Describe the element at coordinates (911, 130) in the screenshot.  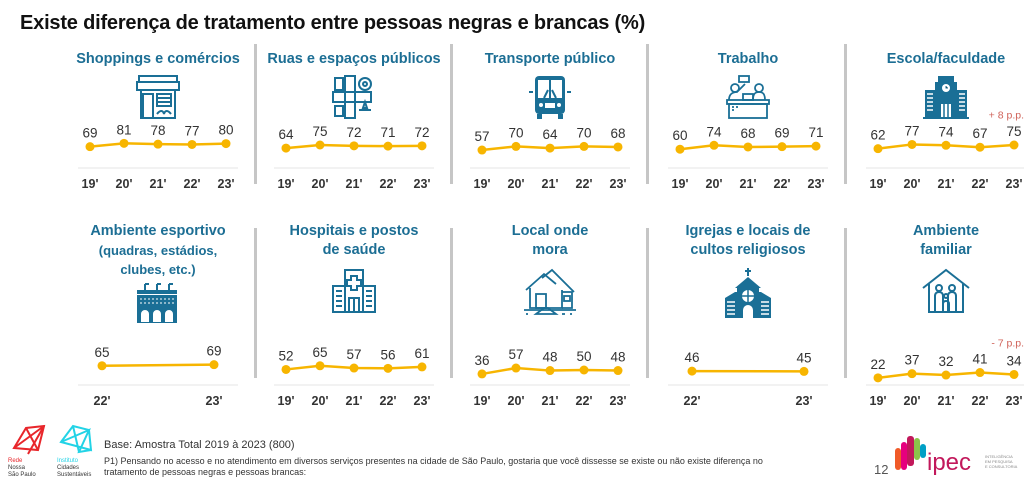
I see `data-label: 77` at that location.